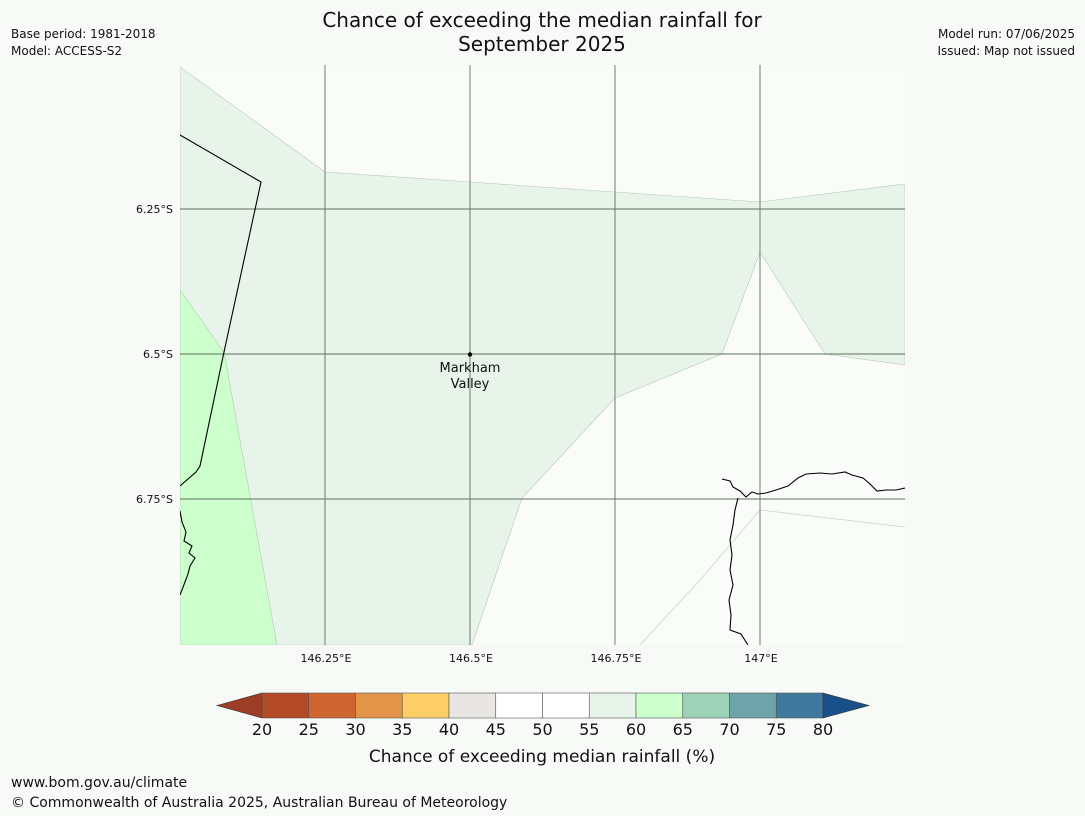  I want to click on colorbar, so click(543, 705).